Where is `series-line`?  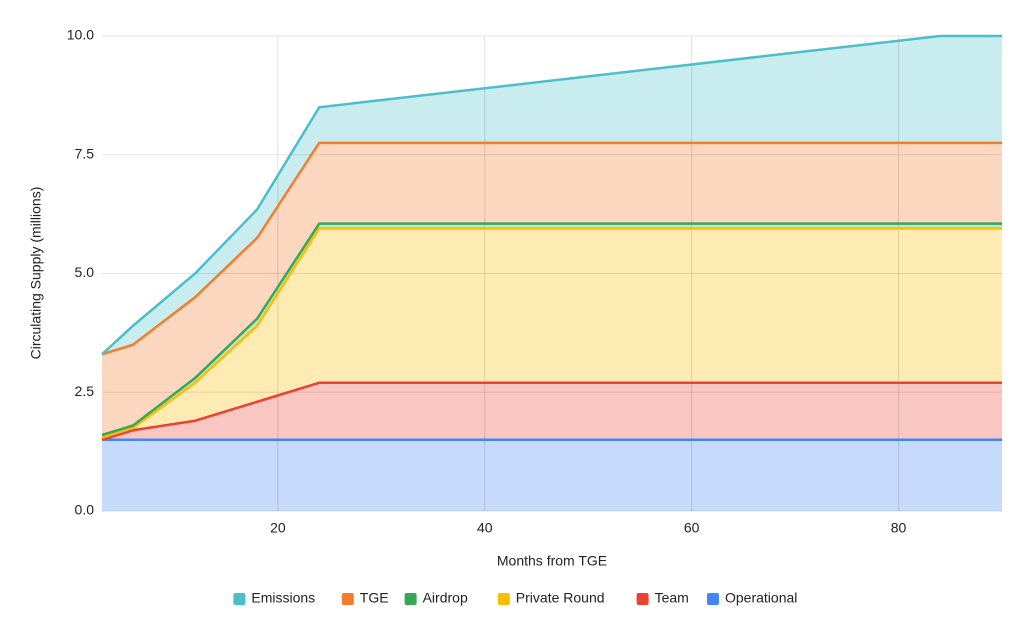 series-line is located at coordinates (551, 411).